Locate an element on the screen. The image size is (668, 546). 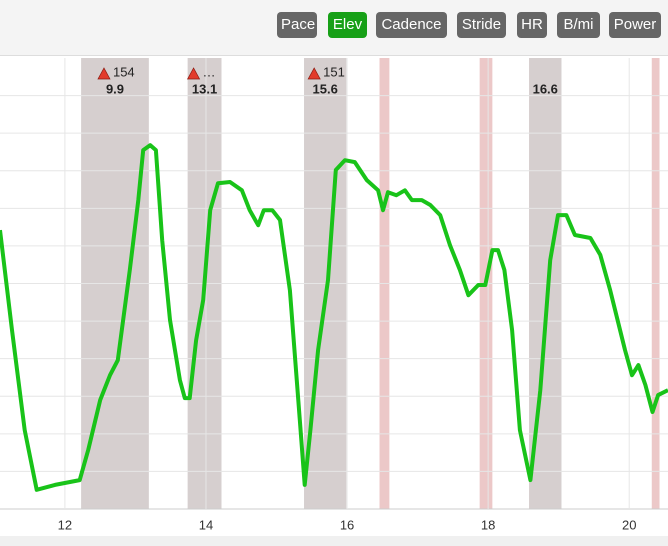
toggle-button: Elev is located at coordinates (347, 25).